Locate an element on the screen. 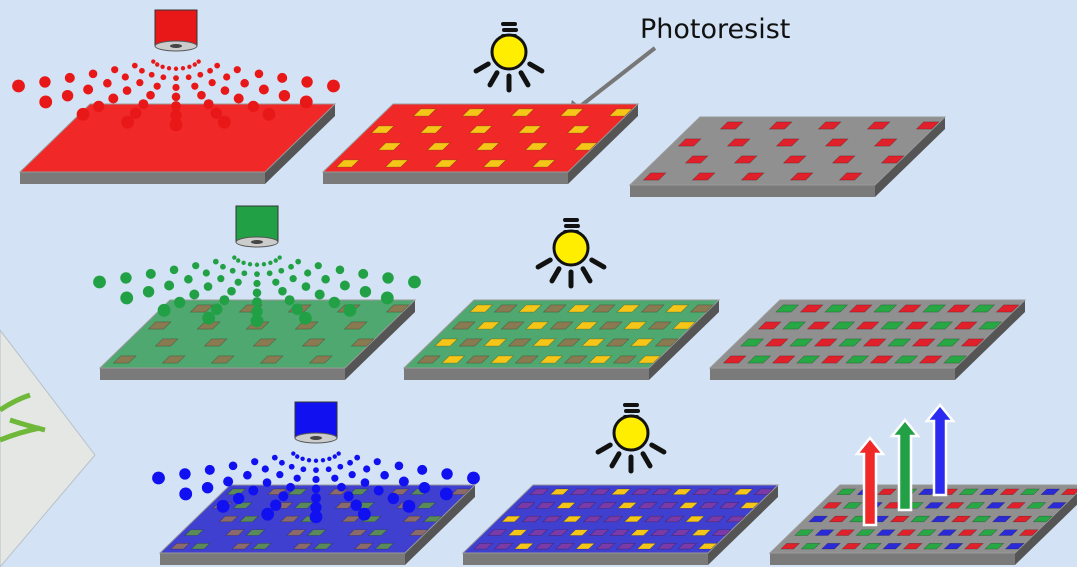 This screenshot has height=567, width=1077. sprayer-hole is located at coordinates (176, 46).